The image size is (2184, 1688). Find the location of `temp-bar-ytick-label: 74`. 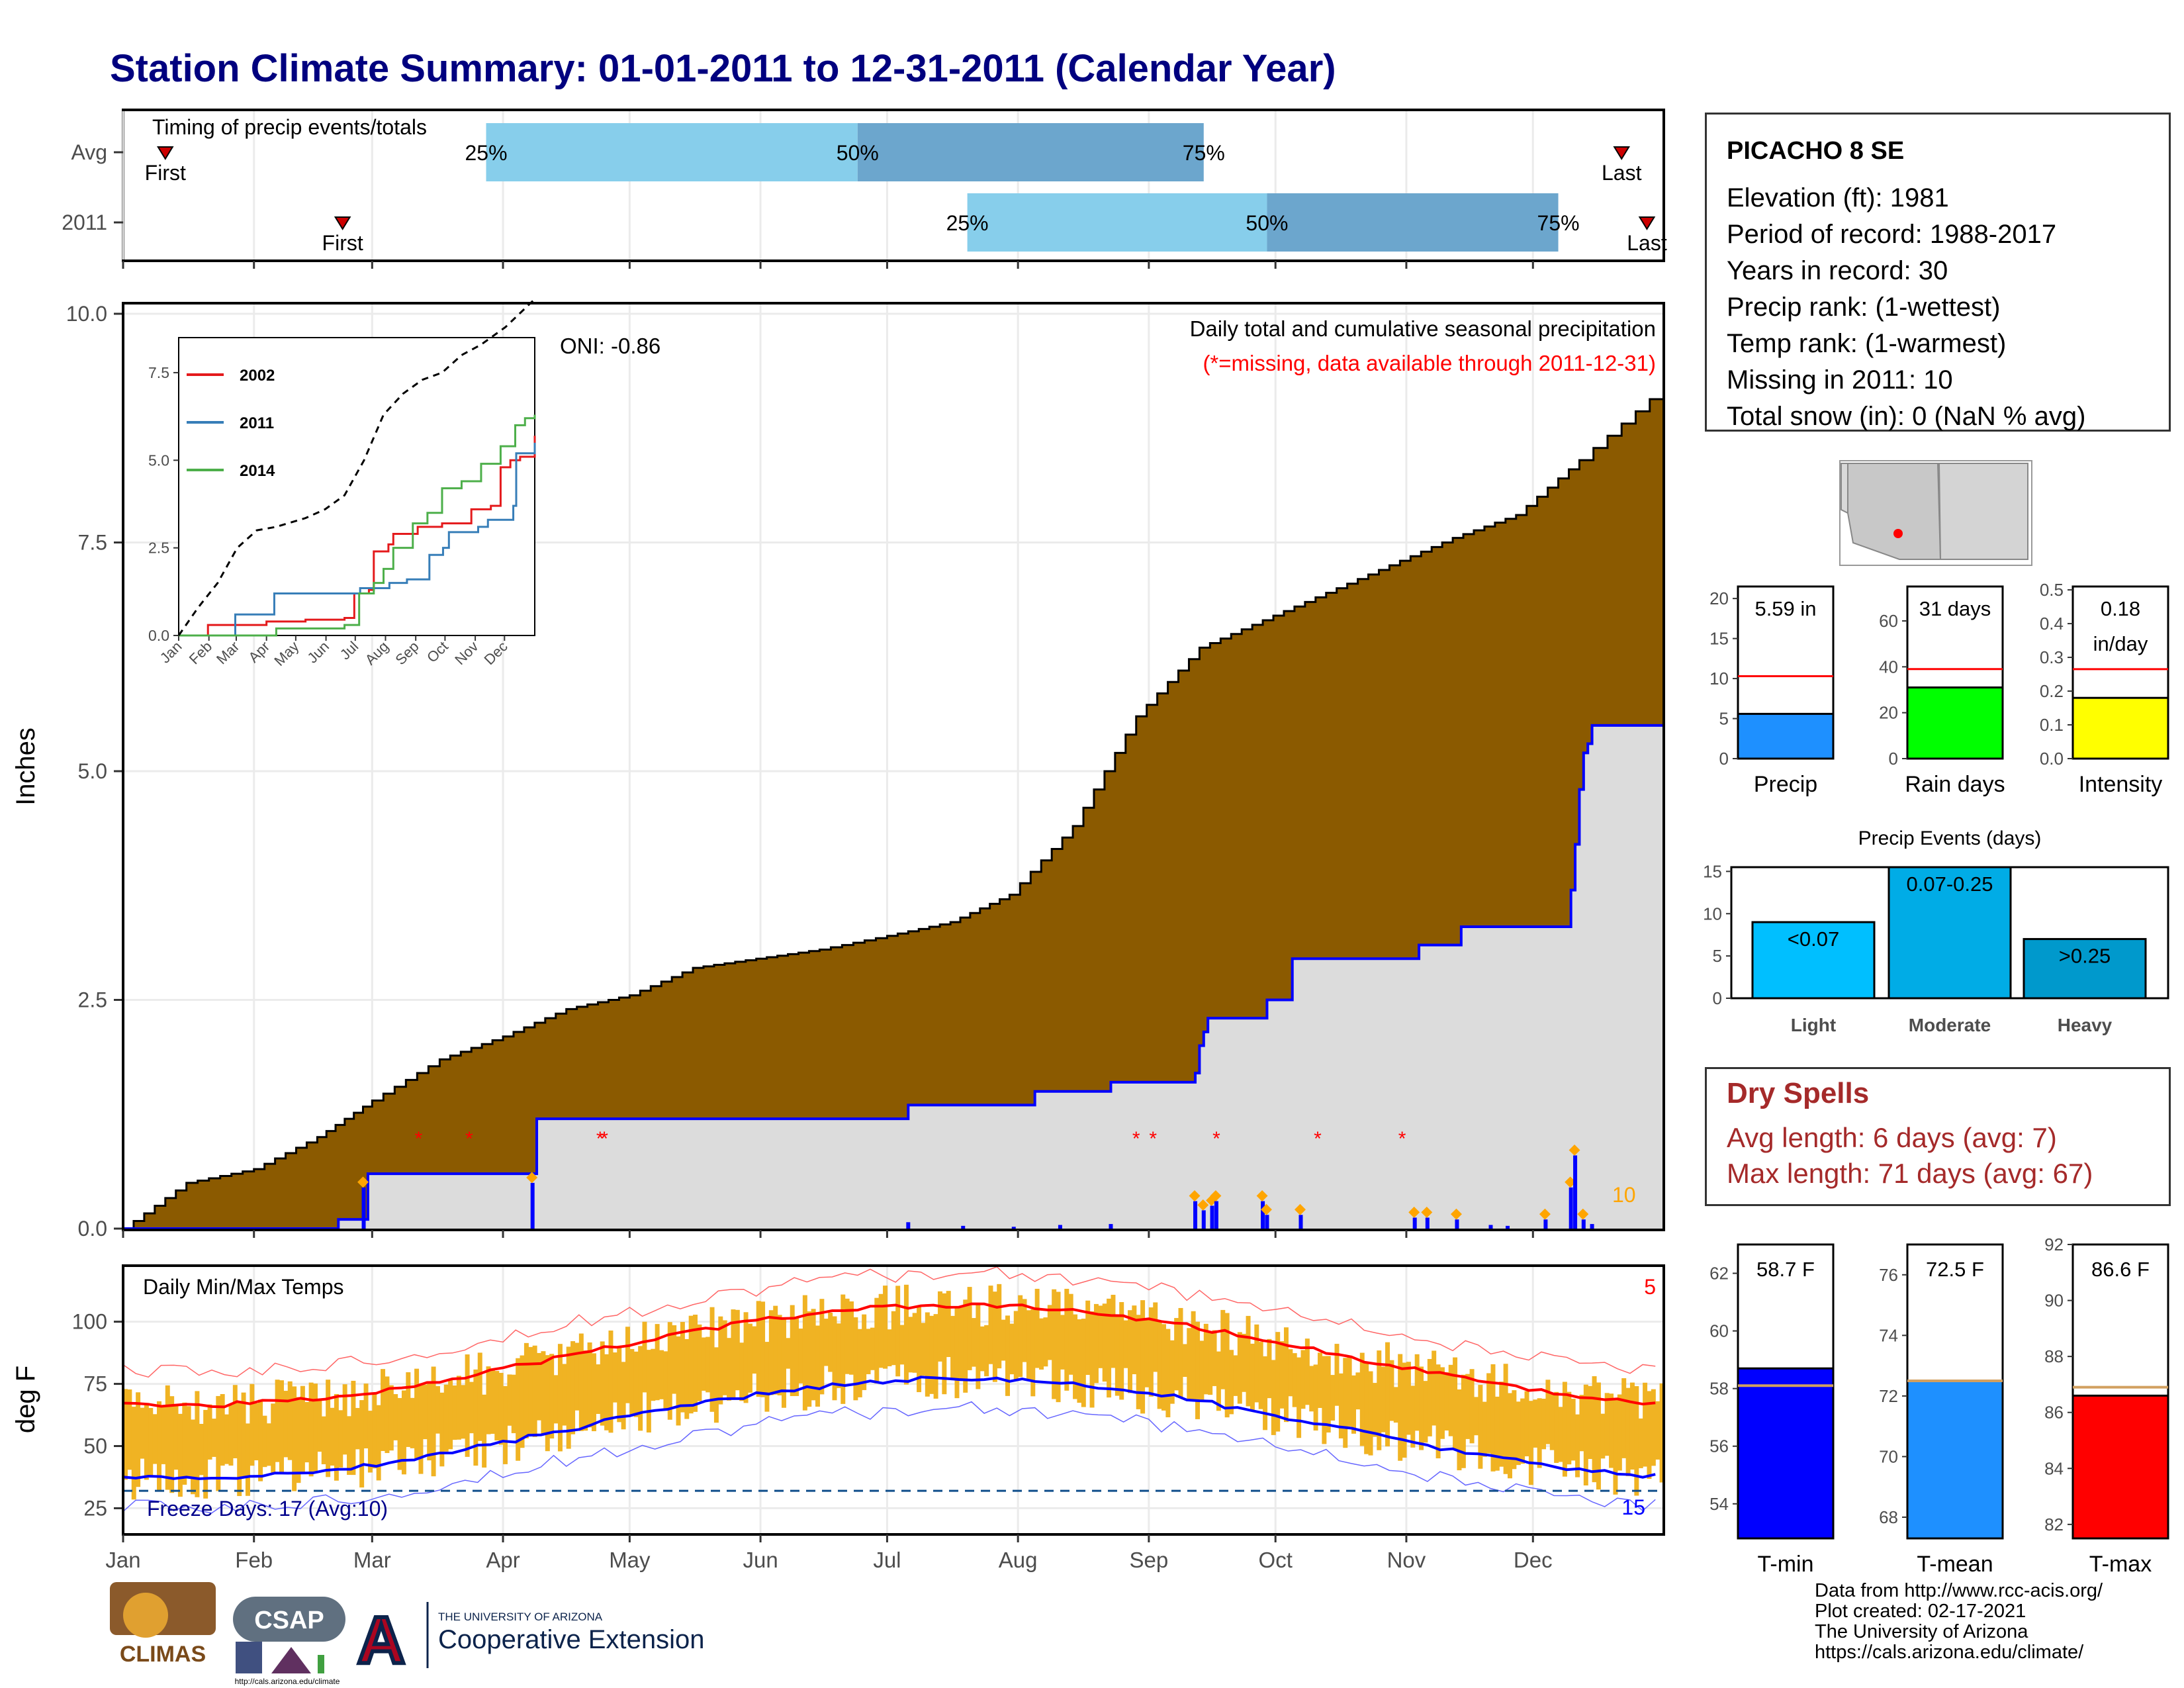

temp-bar-ytick-label: 74 is located at coordinates (1888, 1335).